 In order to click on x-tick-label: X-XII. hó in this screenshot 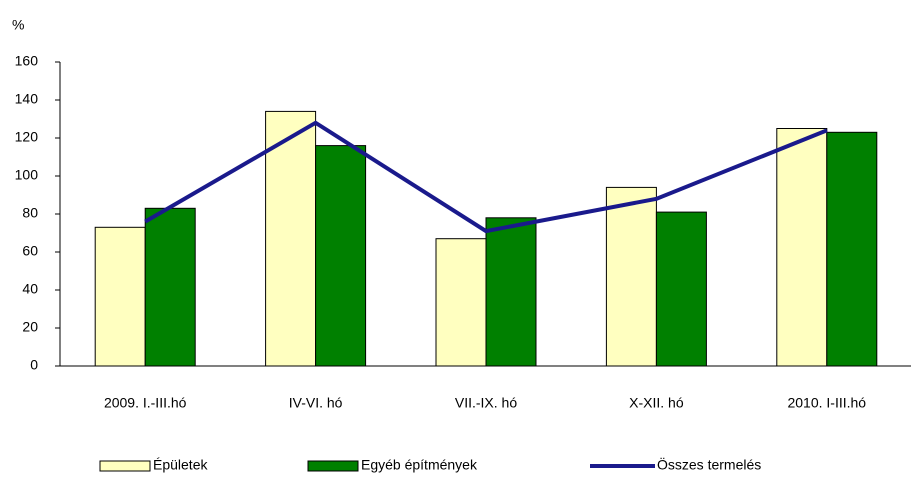, I will do `click(656, 403)`.